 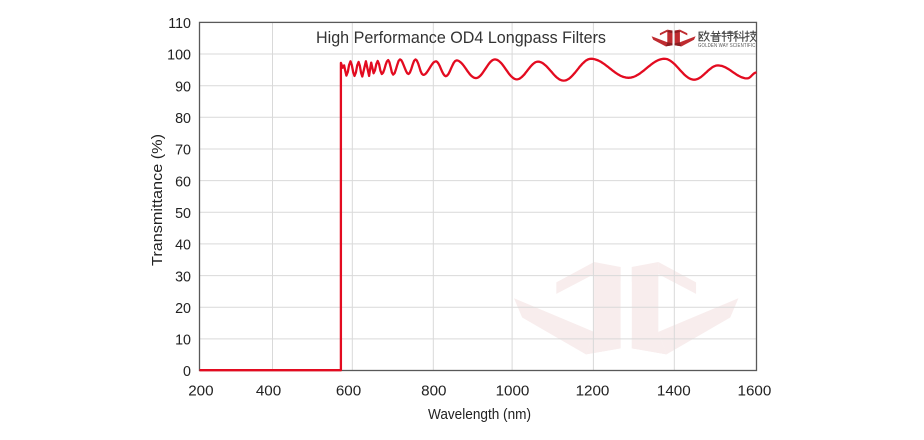 What do you see at coordinates (183, 341) in the screenshot?
I see `svg-text: 10` at bounding box center [183, 341].